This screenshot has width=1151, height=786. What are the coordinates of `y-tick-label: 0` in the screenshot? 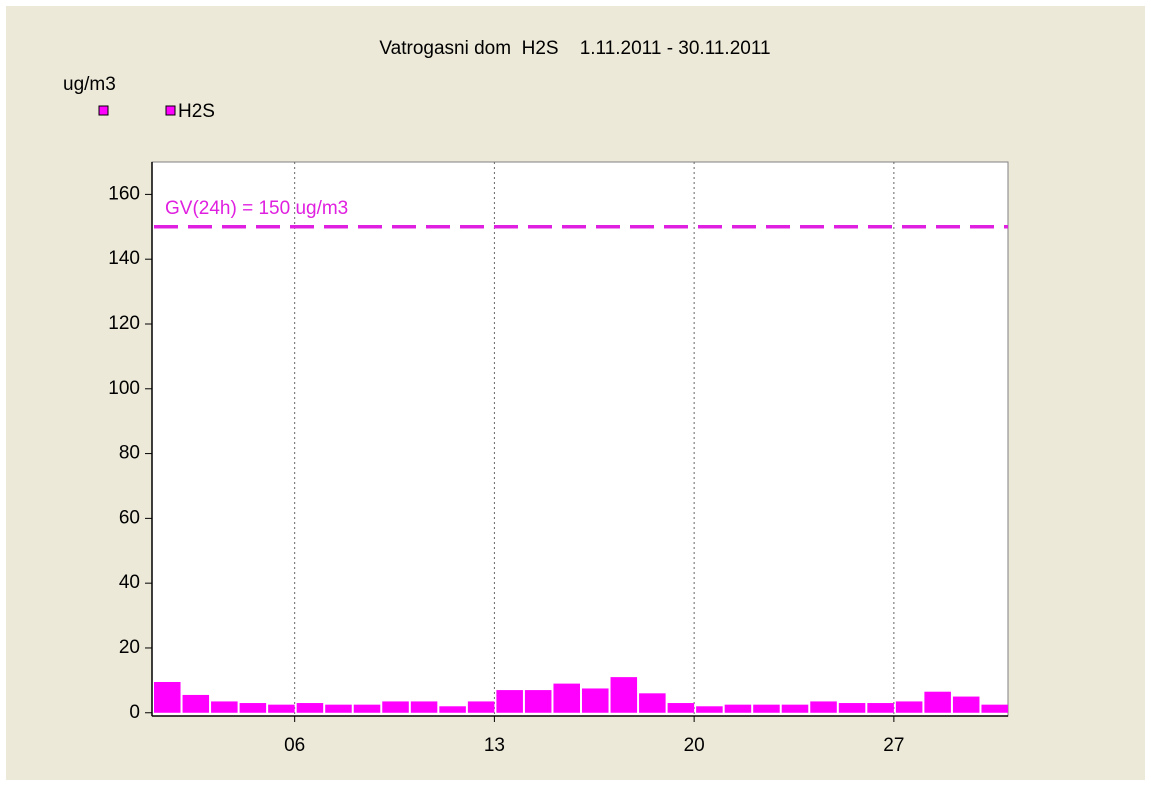 It's located at (134, 712).